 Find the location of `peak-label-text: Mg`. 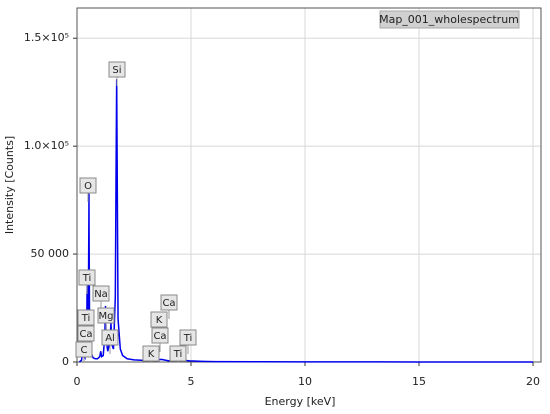

peak-label-text: Mg is located at coordinates (106, 316).